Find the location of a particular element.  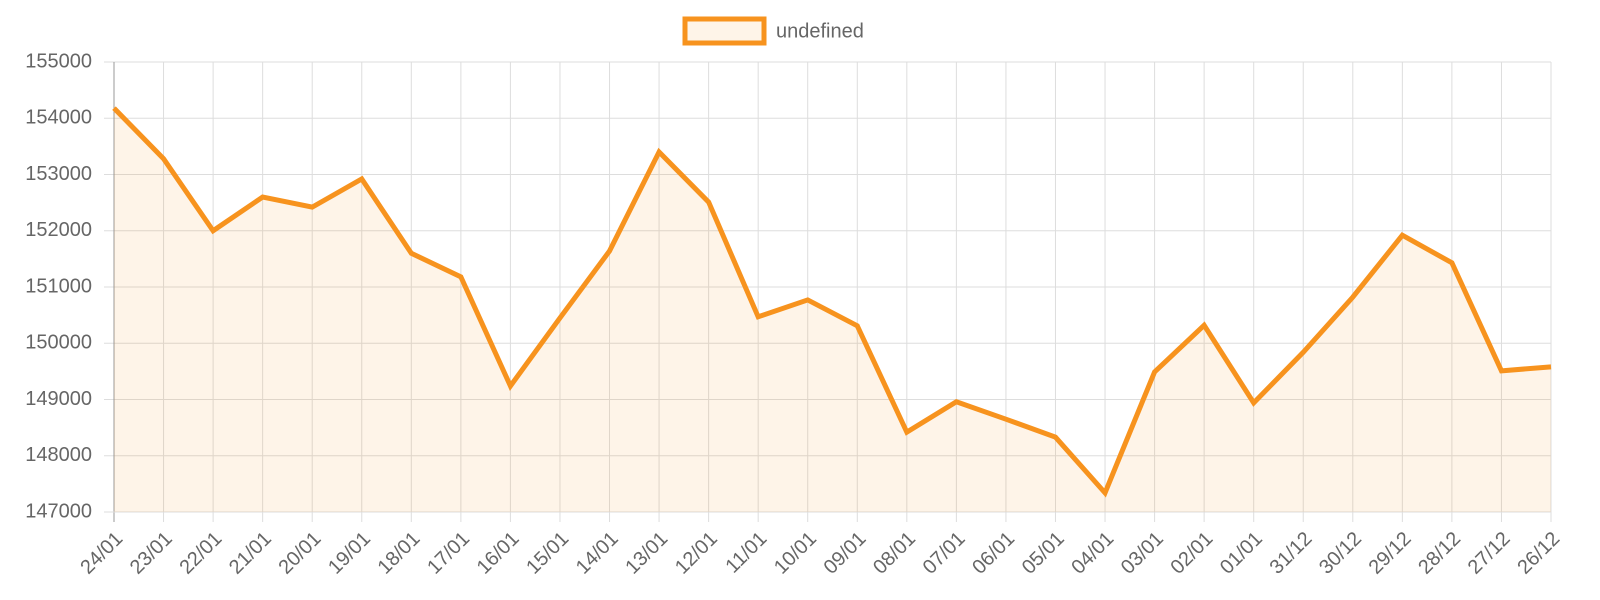

y-tick-label: 149000 is located at coordinates (58, 399).